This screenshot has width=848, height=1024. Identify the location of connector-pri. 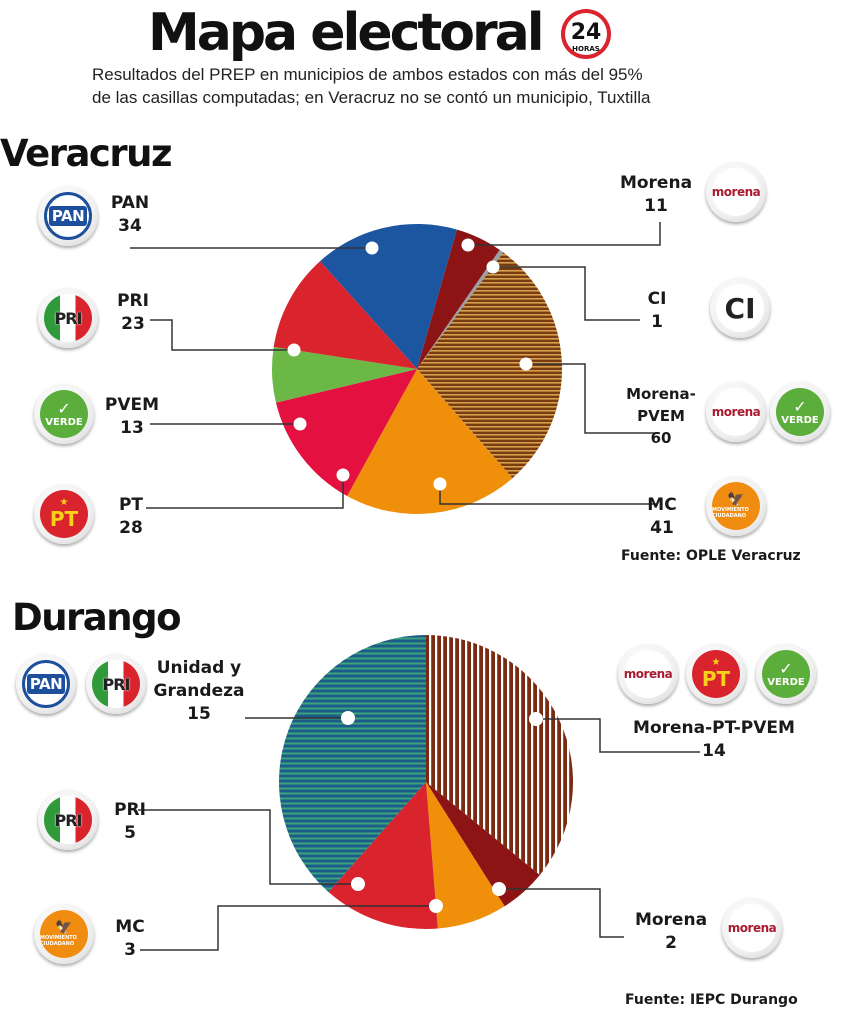
(222, 335).